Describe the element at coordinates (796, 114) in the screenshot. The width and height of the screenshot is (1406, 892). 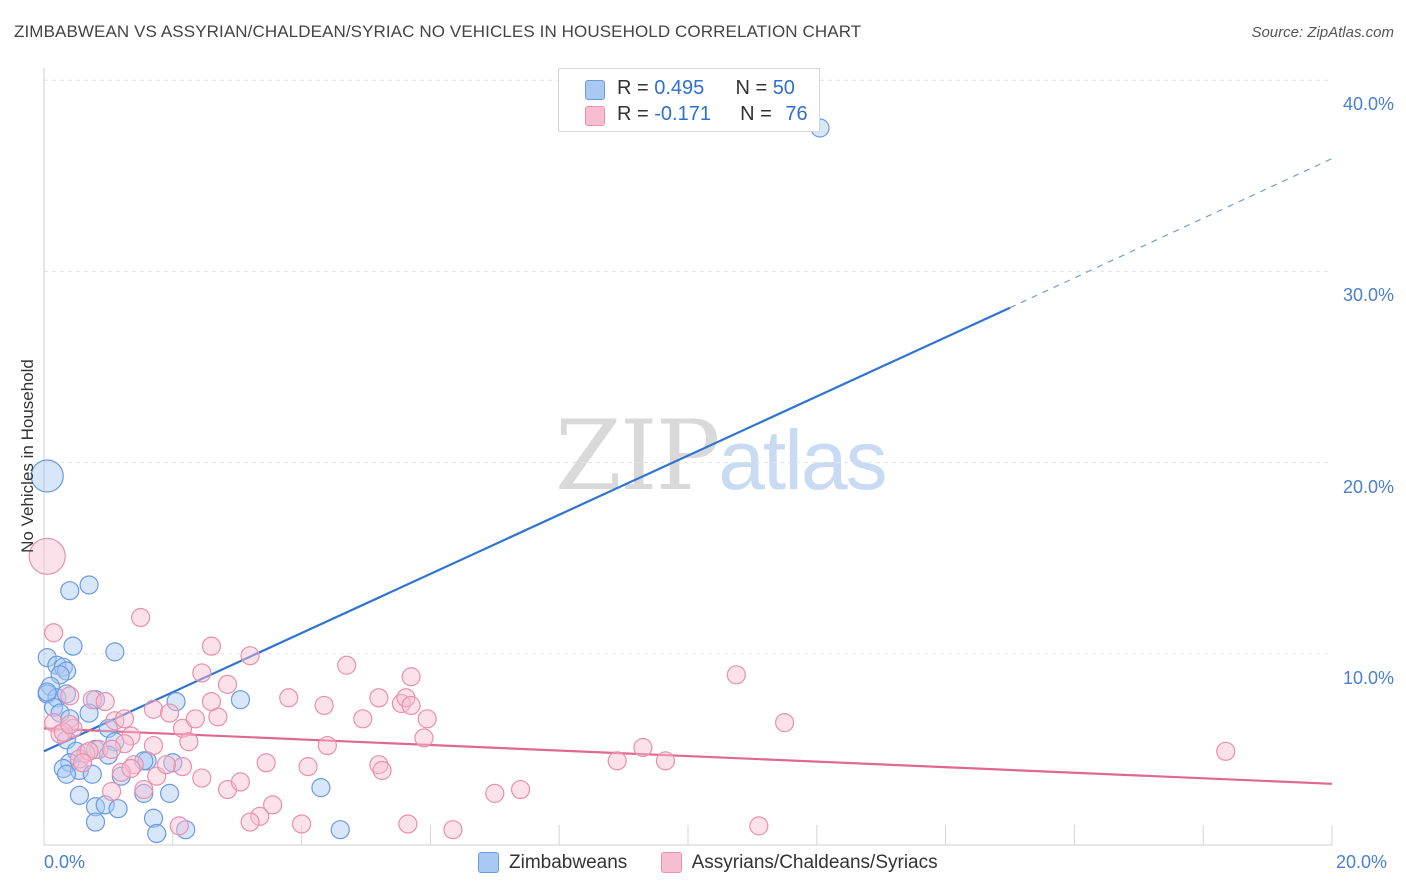
I see `legend-n-value: 76` at that location.